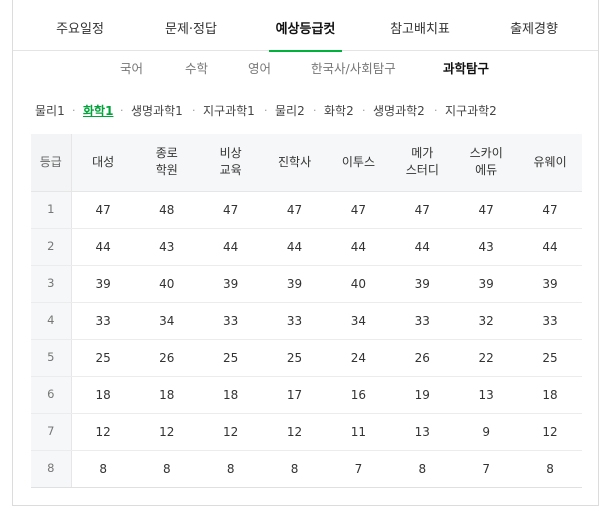  Describe the element at coordinates (157, 111) in the screenshot. I see `subject-biology1: 생명과학1` at that location.